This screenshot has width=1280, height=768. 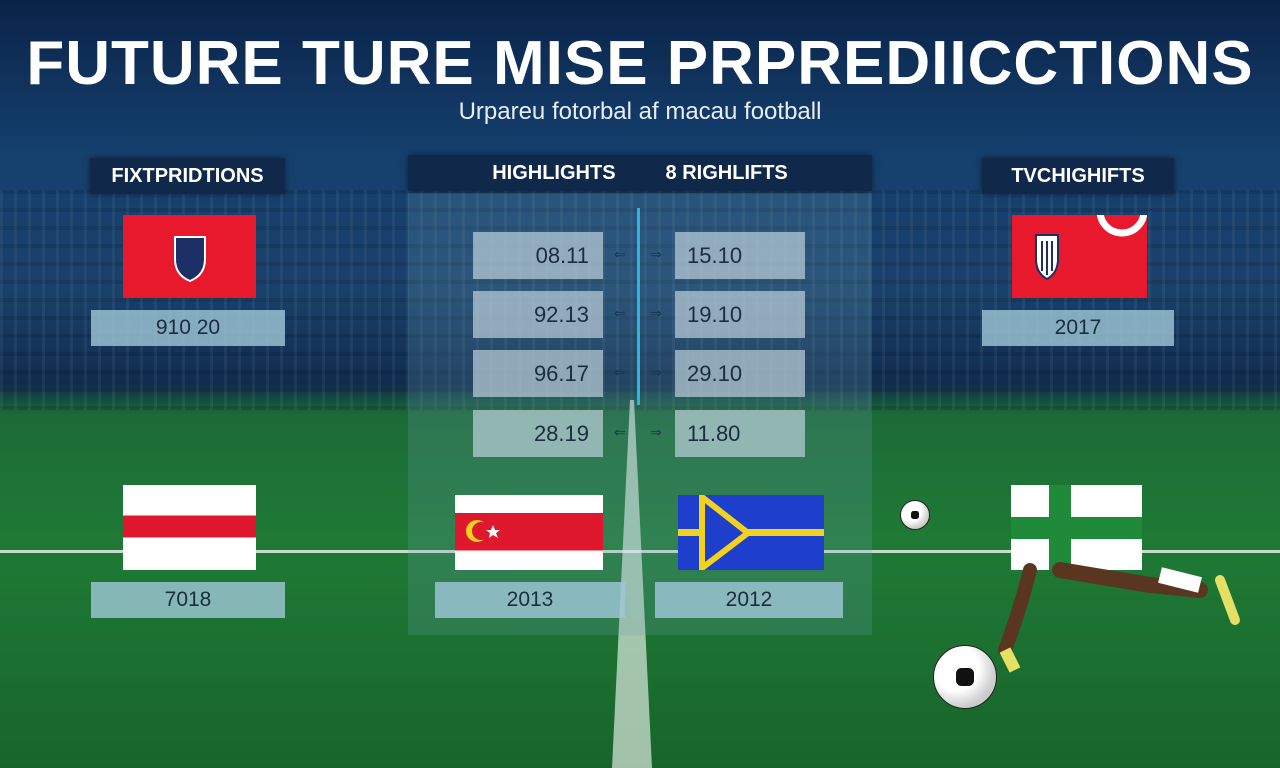 I want to click on panel-divider, so click(x=638, y=306).